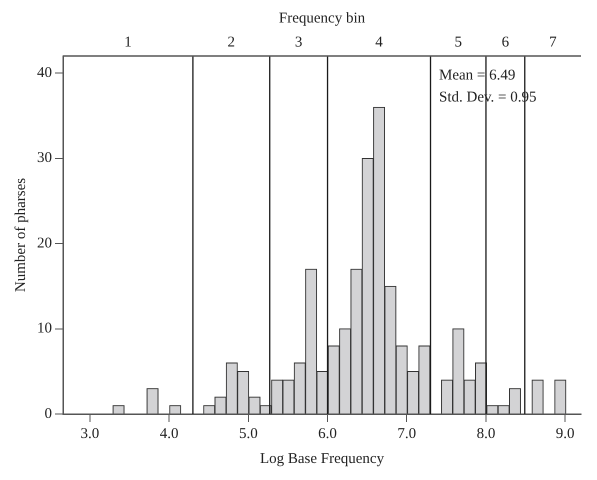 This screenshot has width=597, height=480. I want to click on text: 7, so click(553, 42).